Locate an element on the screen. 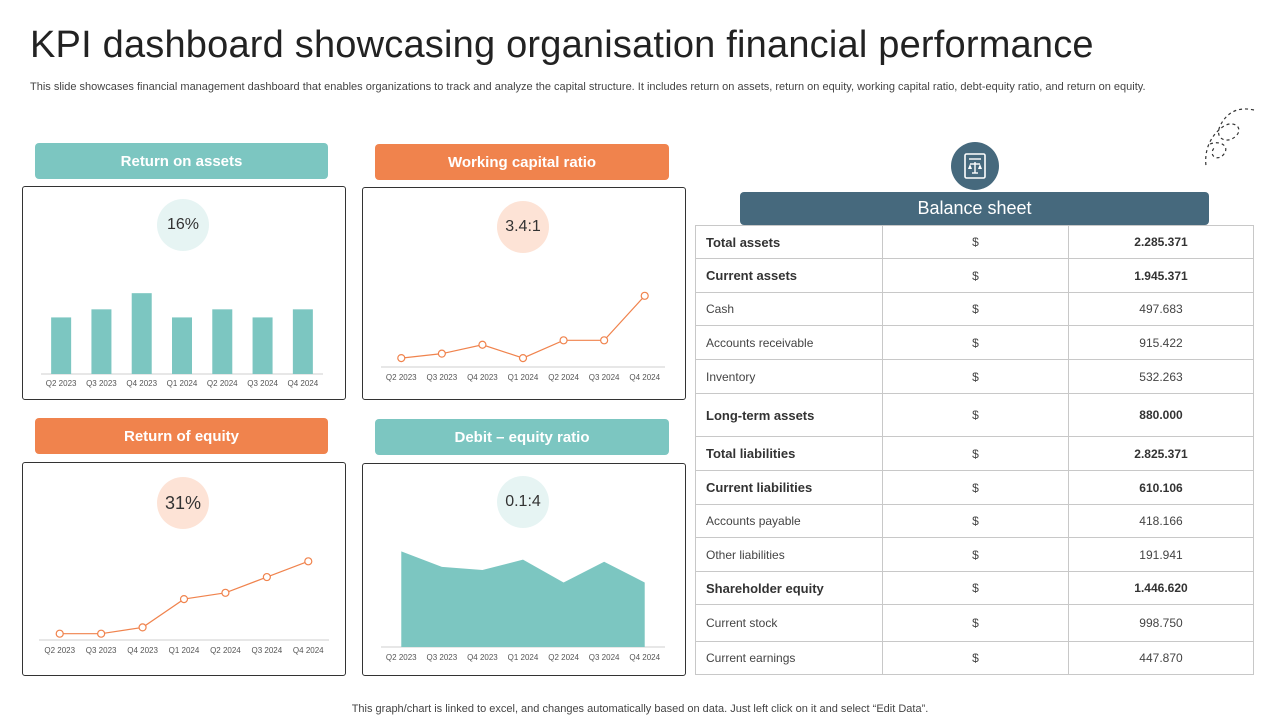 This screenshot has width=1280, height=720. row-value: 2.825.371 is located at coordinates (1161, 453).